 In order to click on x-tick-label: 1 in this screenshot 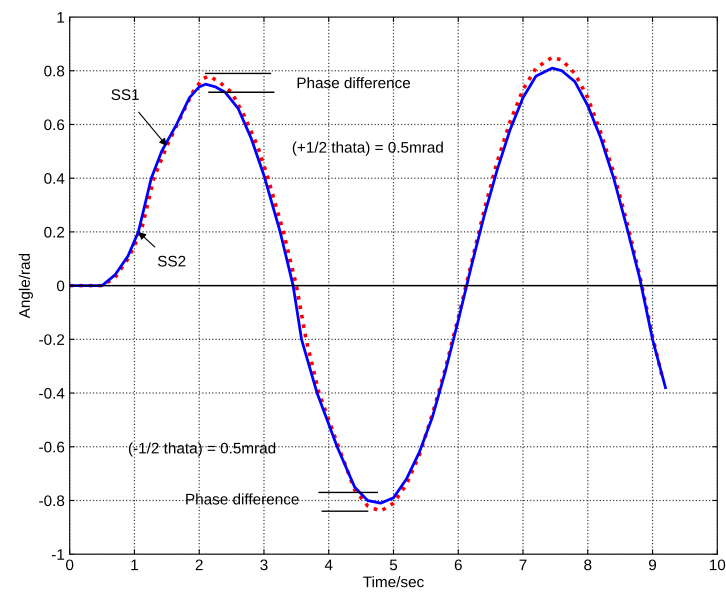, I will do `click(134, 565)`.